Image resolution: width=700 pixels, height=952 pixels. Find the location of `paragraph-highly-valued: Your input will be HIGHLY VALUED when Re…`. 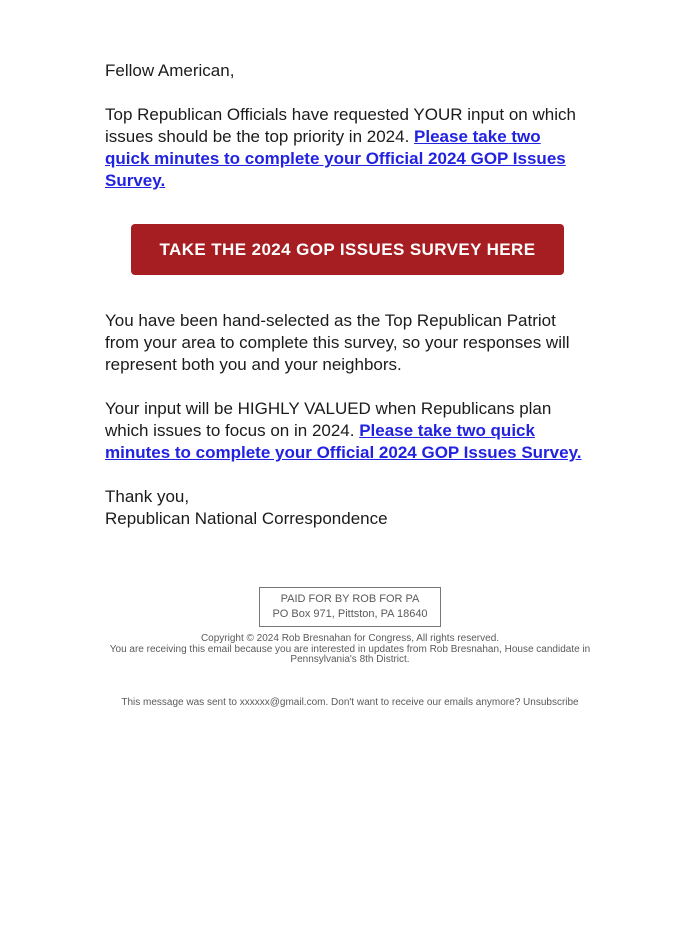

paragraph-highly-valued: Your input will be HIGHLY VALUED when Re… is located at coordinates (347, 431).